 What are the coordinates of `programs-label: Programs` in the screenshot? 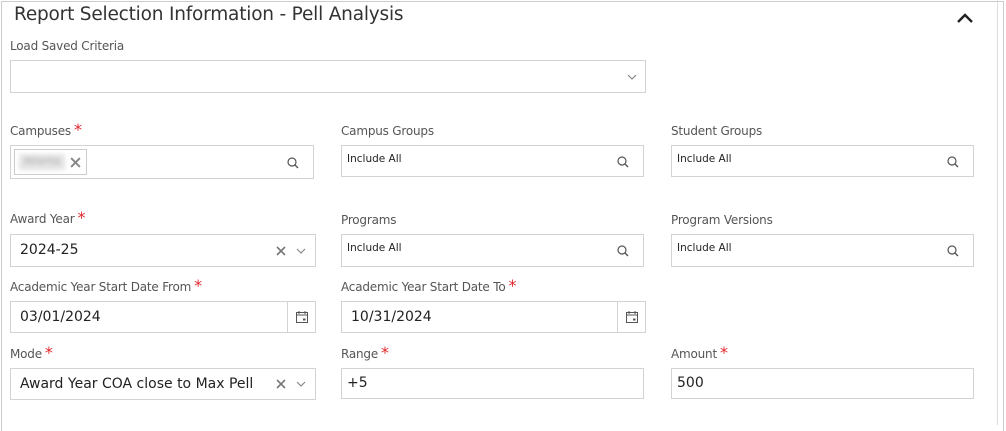 It's located at (369, 220).